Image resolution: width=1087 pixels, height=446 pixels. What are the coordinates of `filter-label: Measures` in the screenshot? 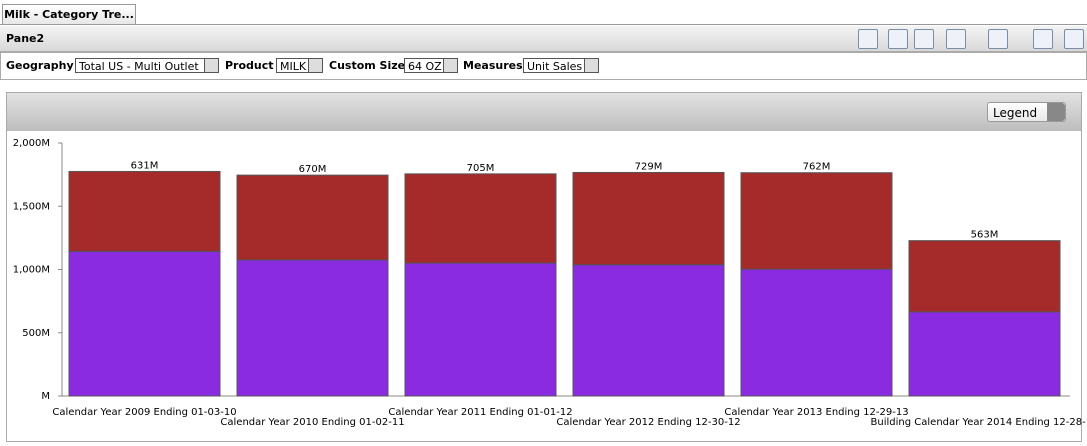 It's located at (493, 65).